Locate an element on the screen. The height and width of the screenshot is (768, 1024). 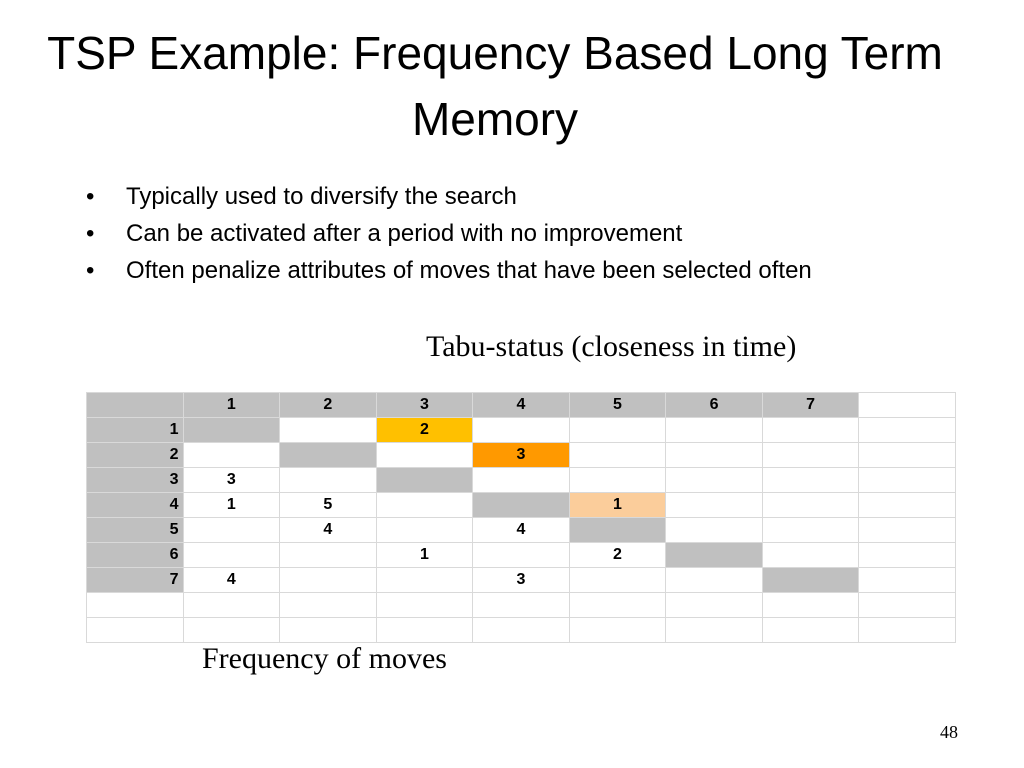
tabu-status-caption: Tabu-status (closeness in time) is located at coordinates (611, 346).